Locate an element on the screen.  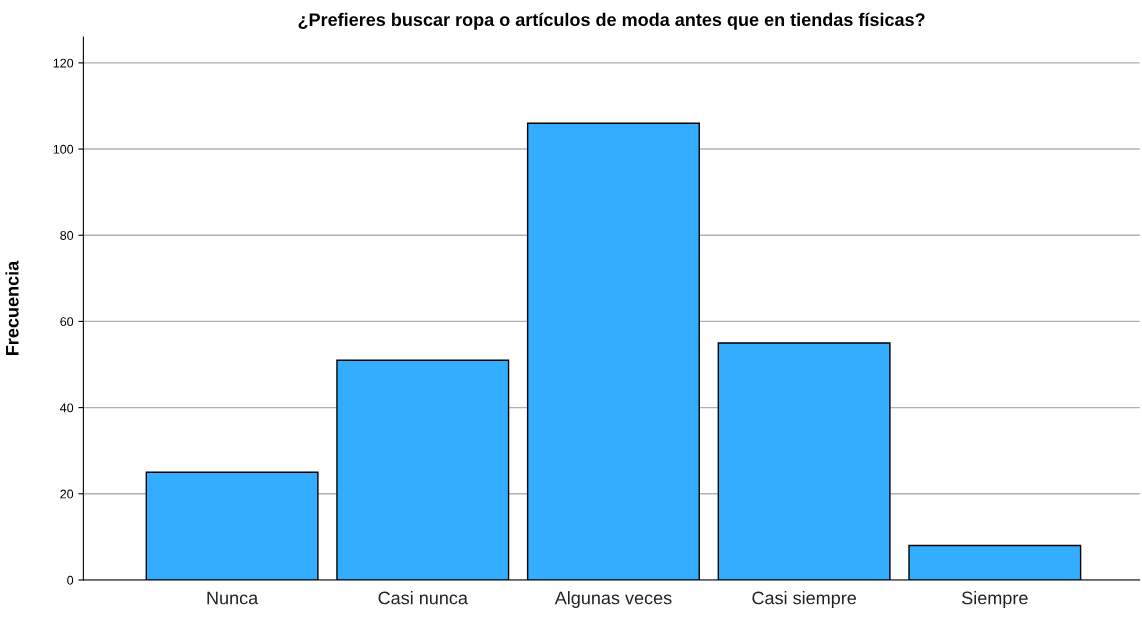
y-tick-label: 60 is located at coordinates (67, 322).